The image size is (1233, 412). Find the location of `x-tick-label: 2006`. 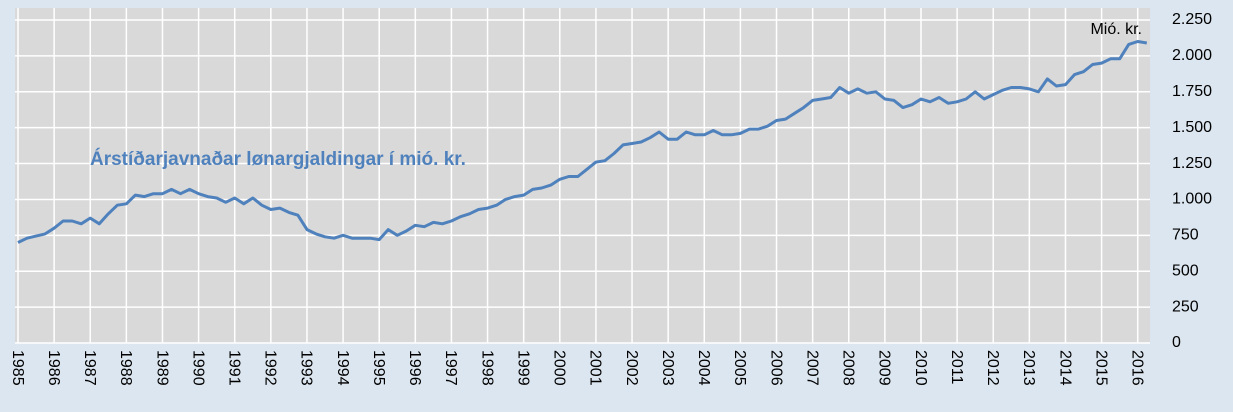

x-tick-label: 2006 is located at coordinates (775, 368).